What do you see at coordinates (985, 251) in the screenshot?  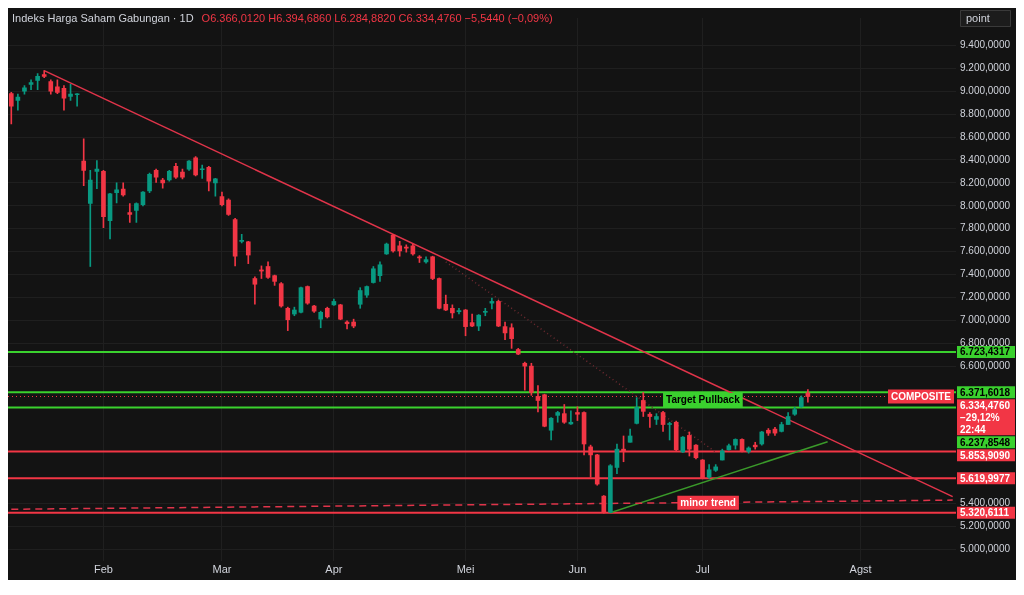 I see `y-tick-label: 7.600,0000` at bounding box center [985, 251].